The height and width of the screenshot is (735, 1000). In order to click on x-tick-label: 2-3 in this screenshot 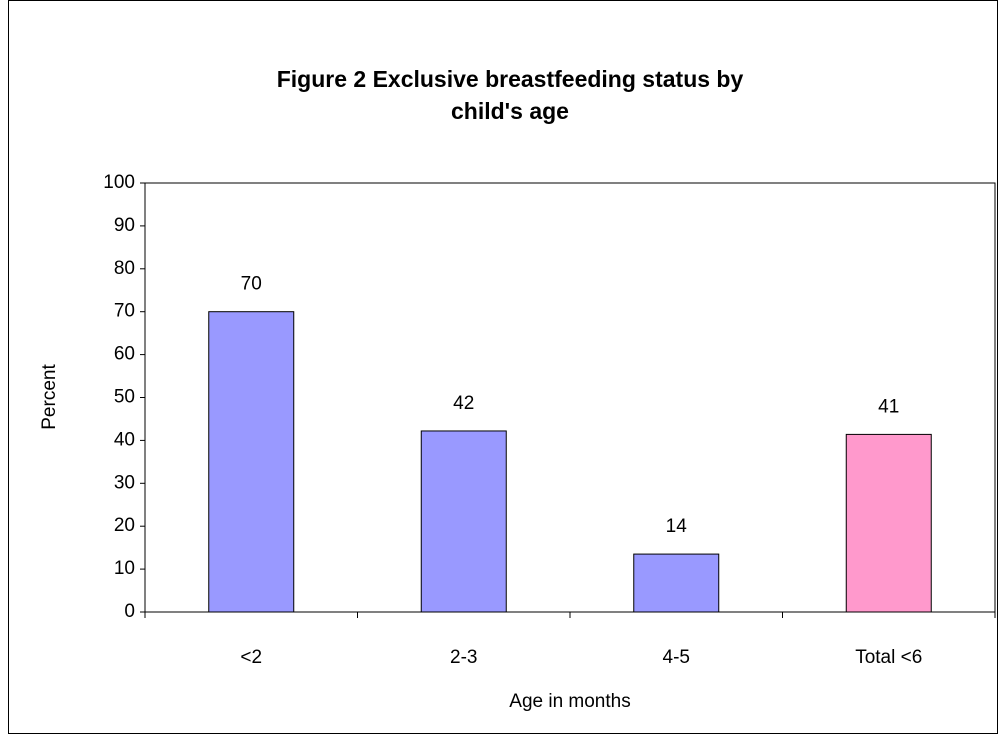, I will do `click(463, 657)`.